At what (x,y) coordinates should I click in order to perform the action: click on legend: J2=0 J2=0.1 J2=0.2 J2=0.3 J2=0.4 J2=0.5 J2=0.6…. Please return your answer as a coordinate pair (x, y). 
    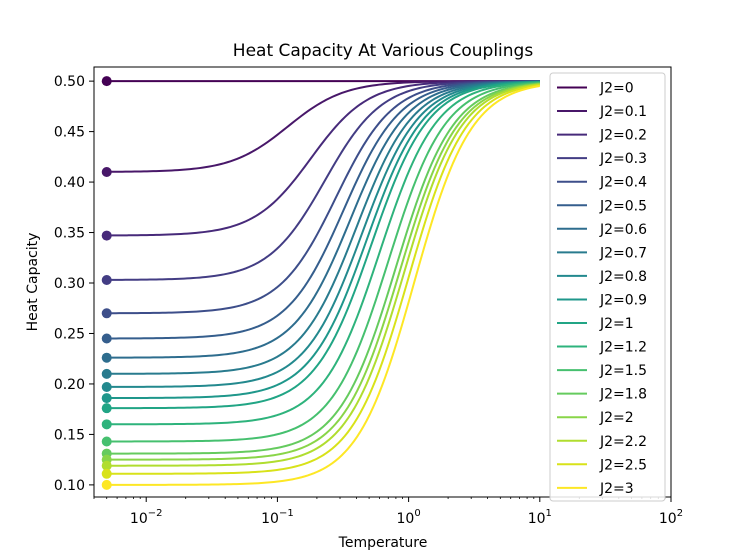
    Looking at the image, I should click on (607, 287).